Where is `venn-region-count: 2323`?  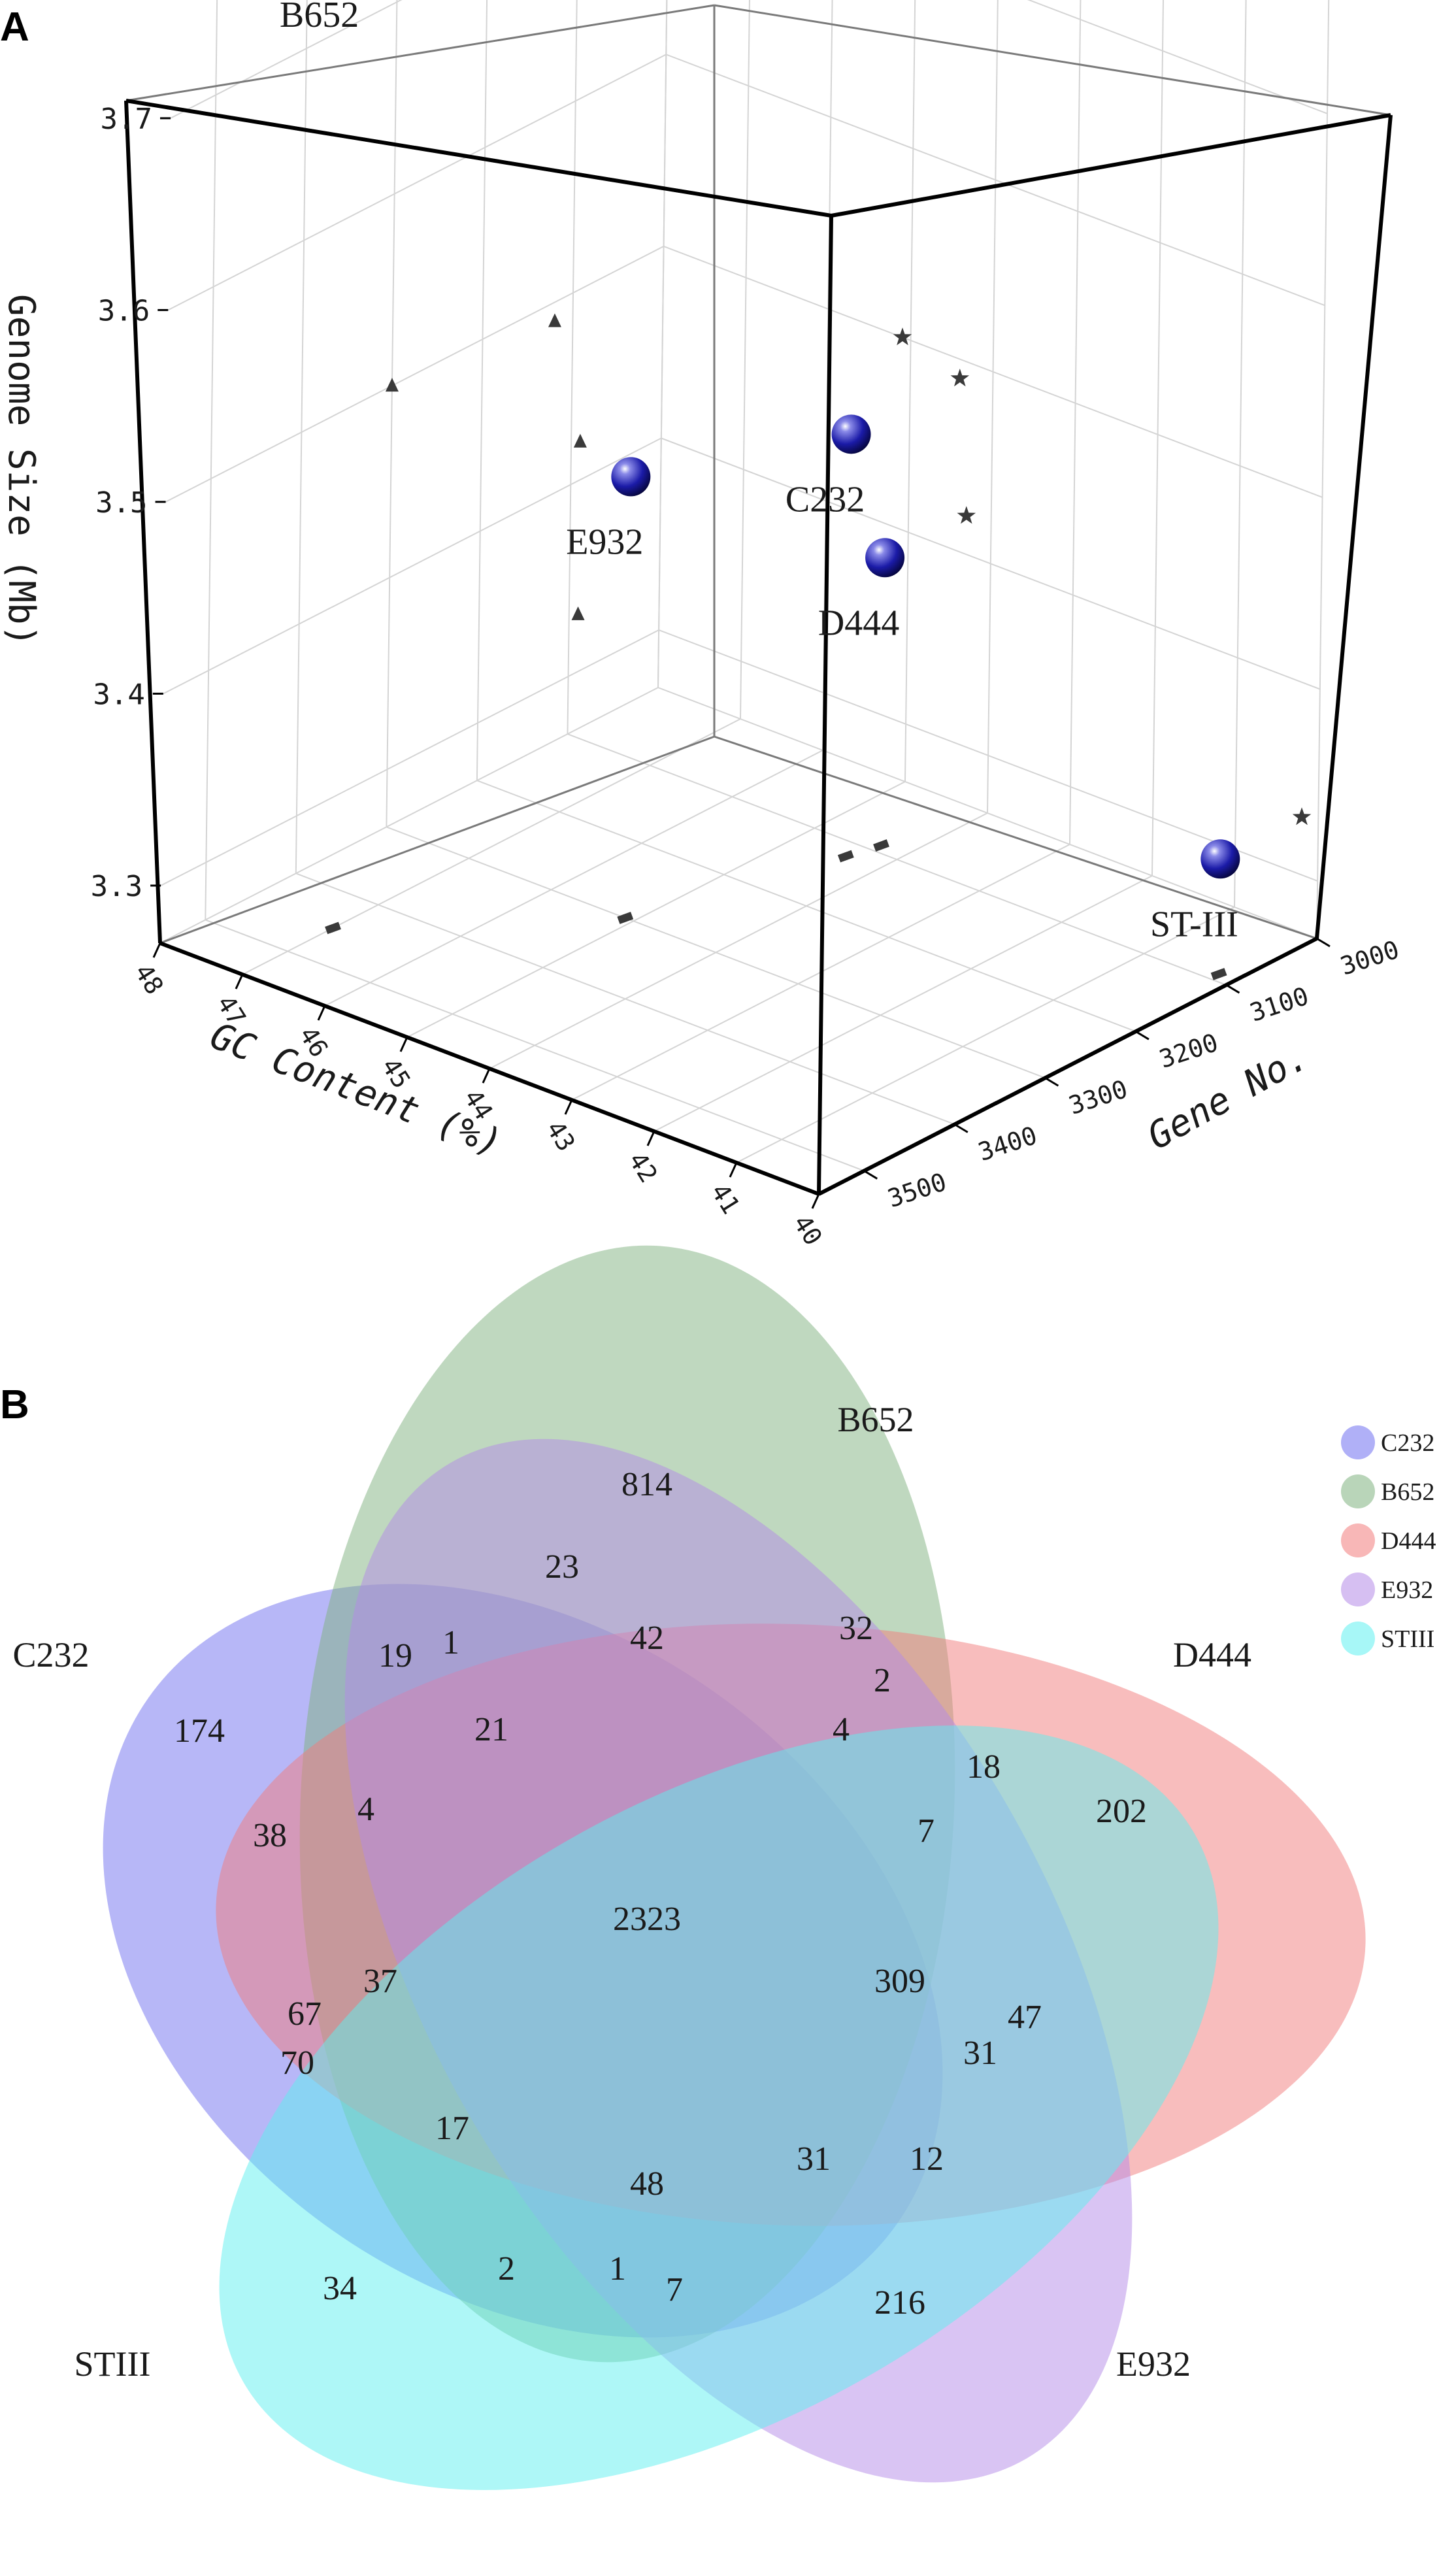
venn-region-count: 2323 is located at coordinates (647, 1919).